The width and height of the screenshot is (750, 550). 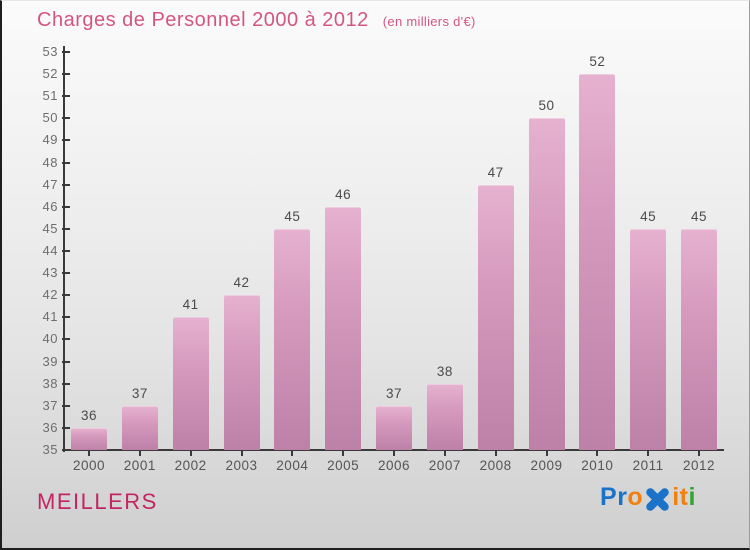 I want to click on bar-value-label: 41, so click(x=190, y=305).